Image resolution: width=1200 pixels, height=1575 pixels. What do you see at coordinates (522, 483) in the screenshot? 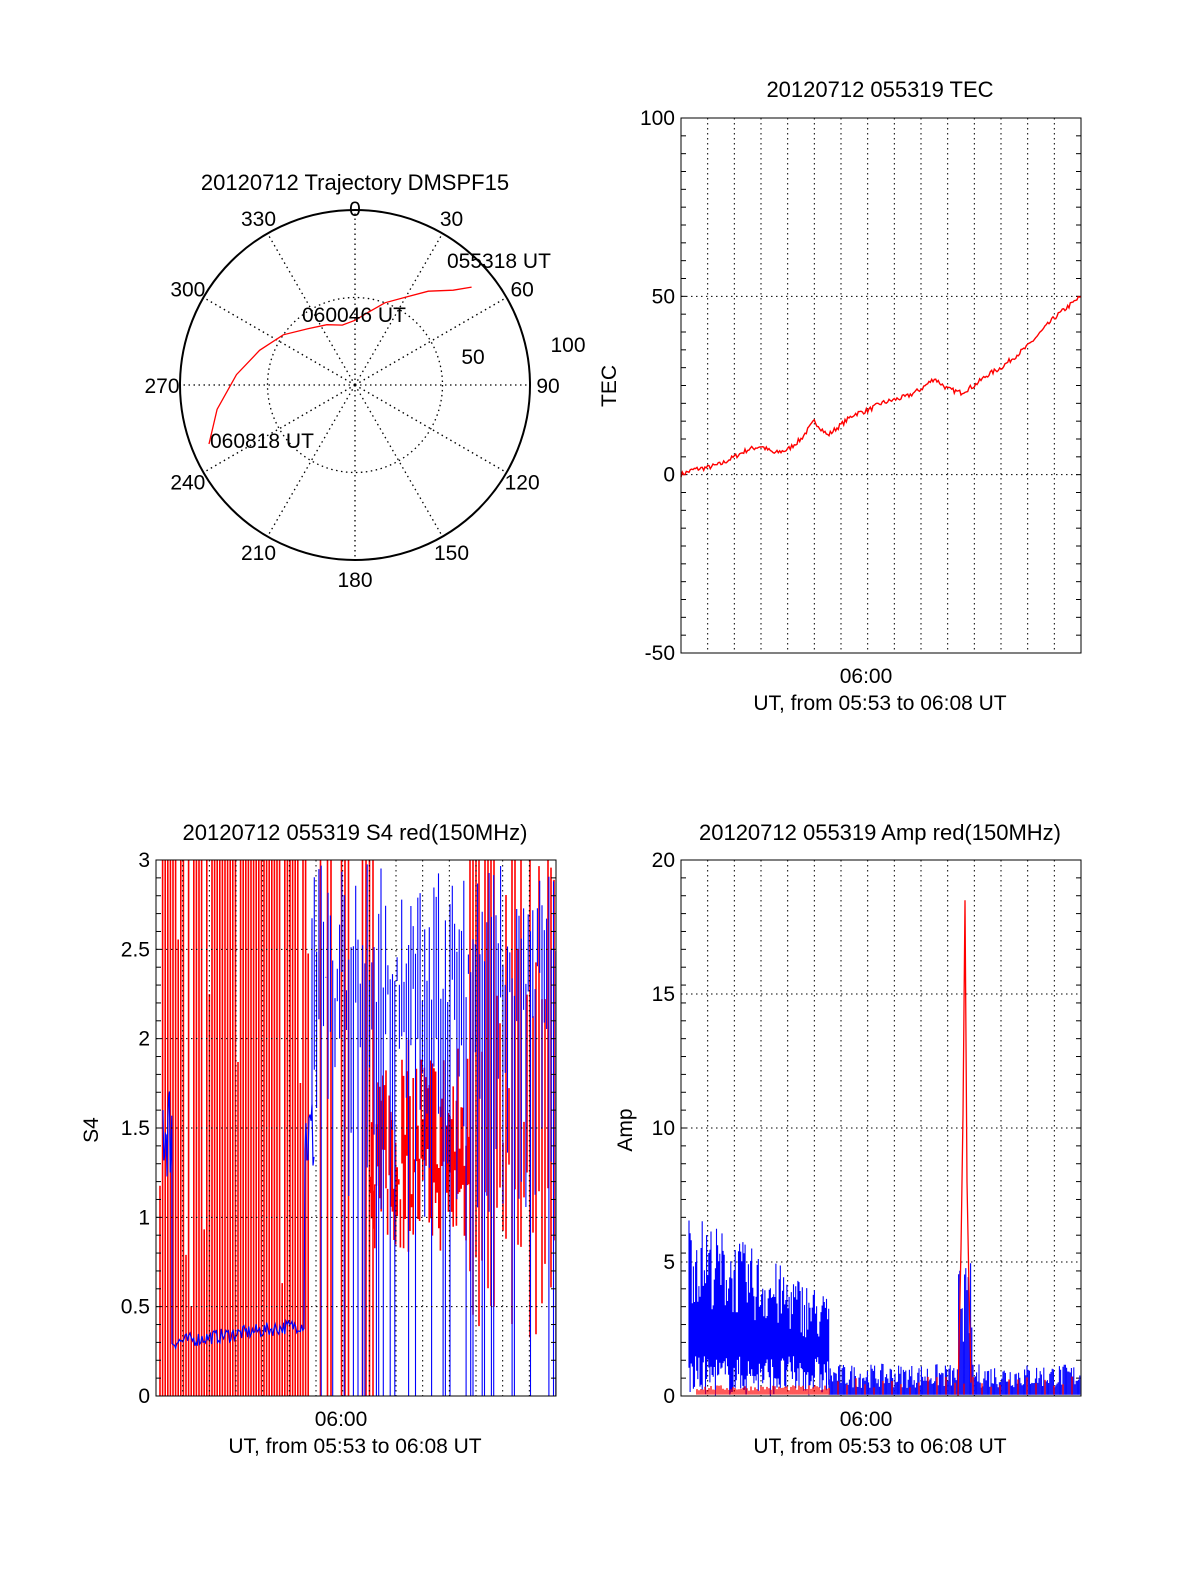
I see `polar-angle-label: 120` at bounding box center [522, 483].